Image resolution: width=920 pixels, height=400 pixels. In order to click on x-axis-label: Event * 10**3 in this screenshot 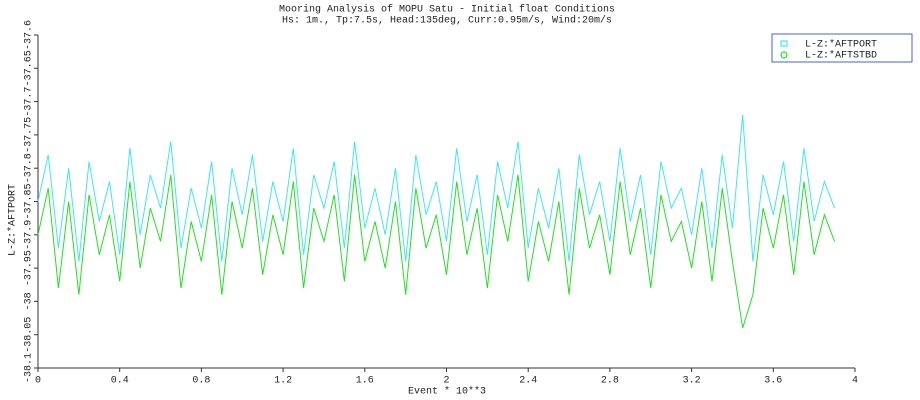, I will do `click(447, 392)`.